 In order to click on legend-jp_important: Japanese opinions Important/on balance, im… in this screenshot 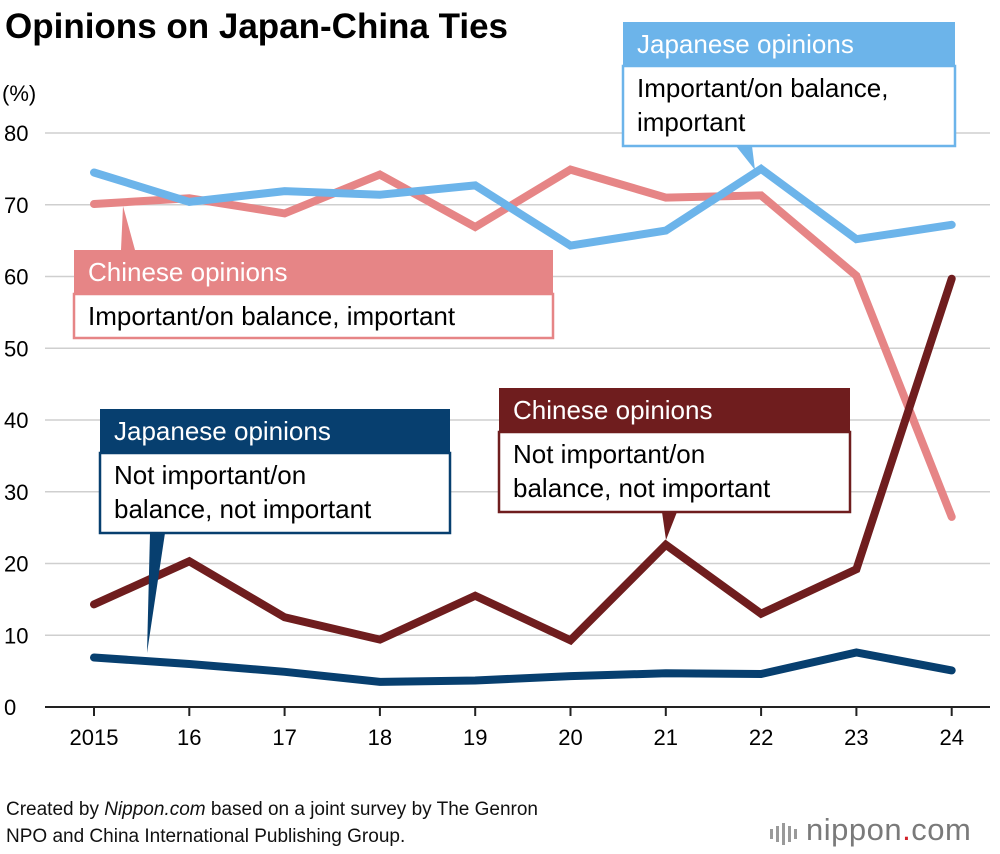, I will do `click(789, 96)`.